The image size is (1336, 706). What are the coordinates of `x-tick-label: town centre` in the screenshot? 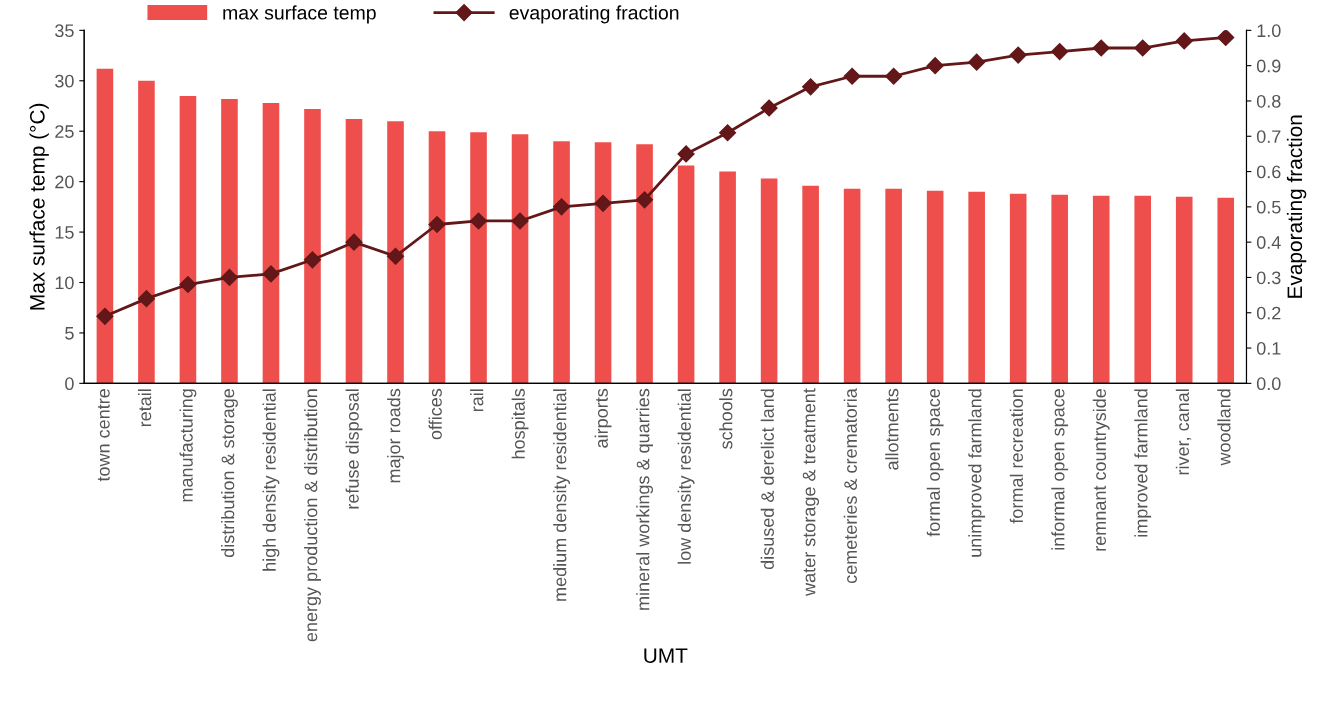 It's located at (103, 435).